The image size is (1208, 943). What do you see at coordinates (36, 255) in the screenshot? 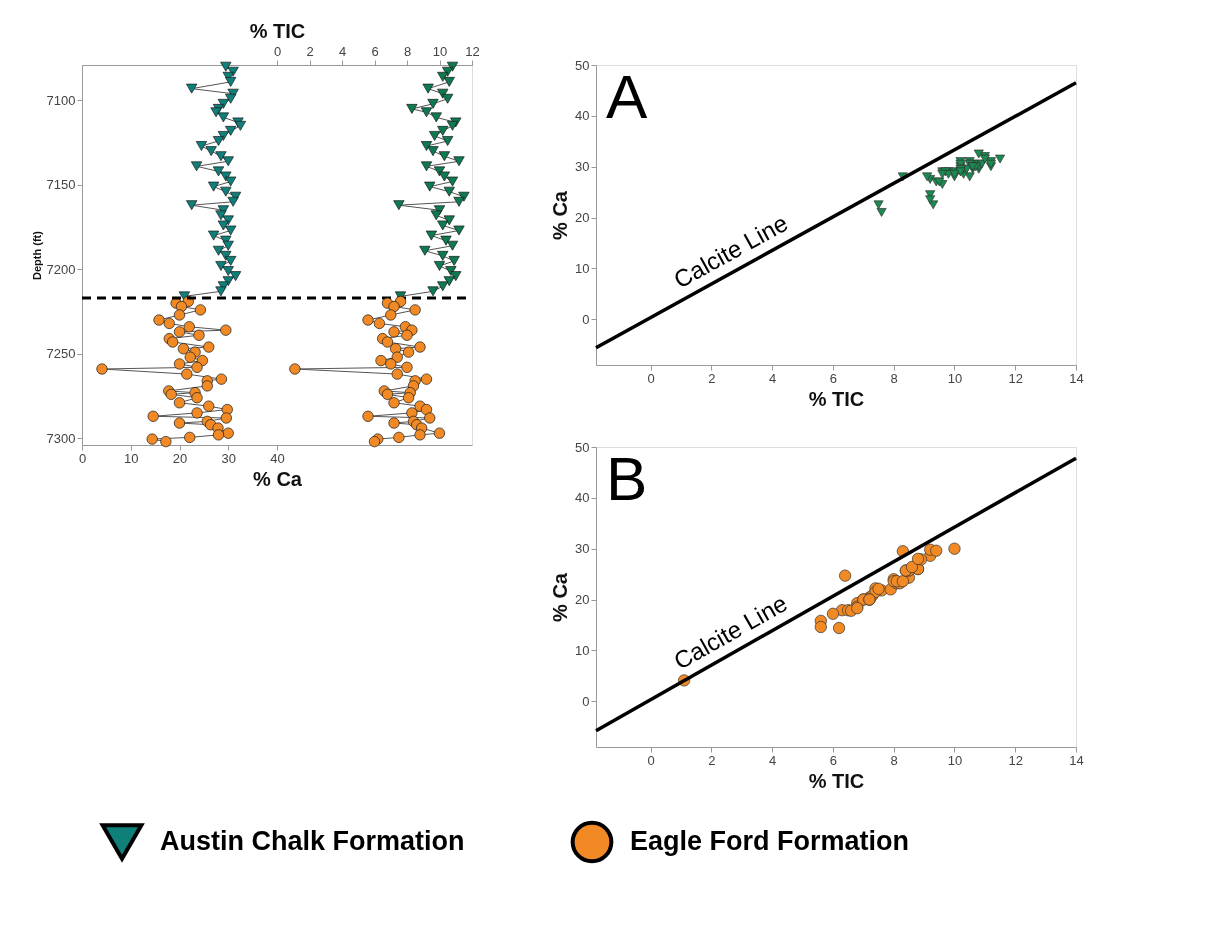
I see `y-axis-title: Depth (ft)` at bounding box center [36, 255].